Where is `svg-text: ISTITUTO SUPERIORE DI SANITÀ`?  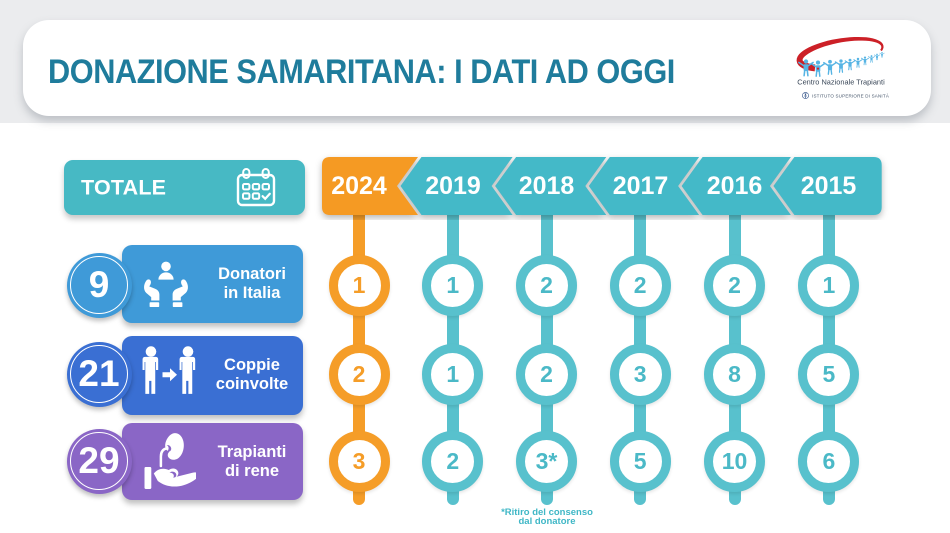
svg-text: ISTITUTO SUPERIORE DI SANITÀ is located at coordinates (850, 95).